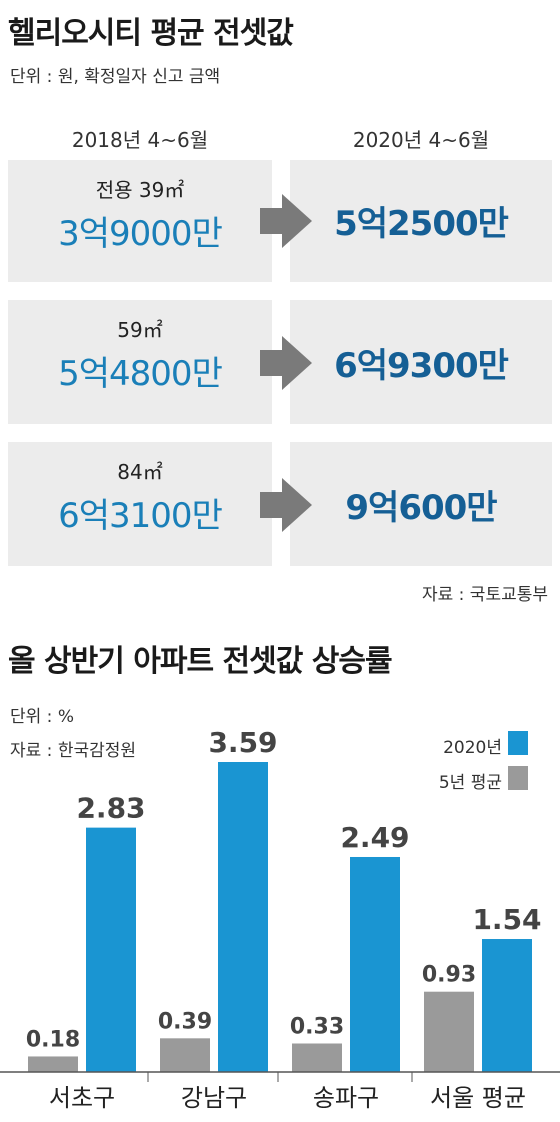  Describe the element at coordinates (115, 77) in the screenshot. I see `section1-unit-note: 단위 : 원, 확정일자 신고 금액` at that location.